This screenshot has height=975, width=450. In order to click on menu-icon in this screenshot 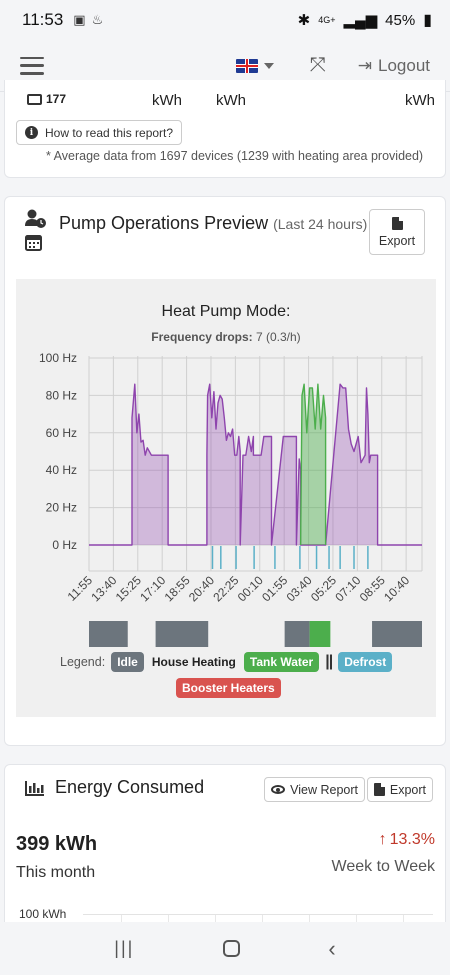, I will do `click(32, 65)`.